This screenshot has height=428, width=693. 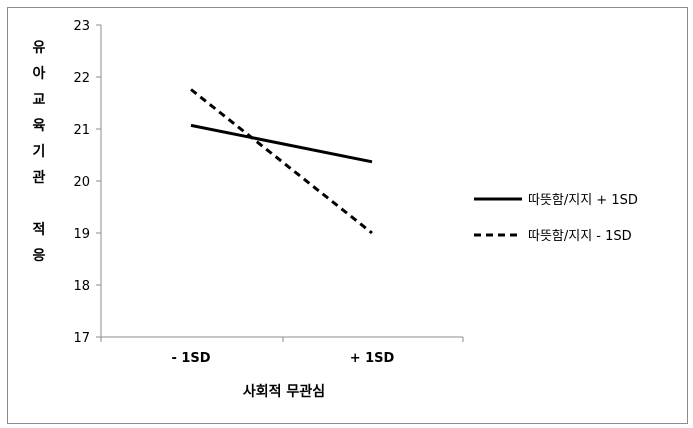 I want to click on x-category-label: + 1SD, so click(x=372, y=358).